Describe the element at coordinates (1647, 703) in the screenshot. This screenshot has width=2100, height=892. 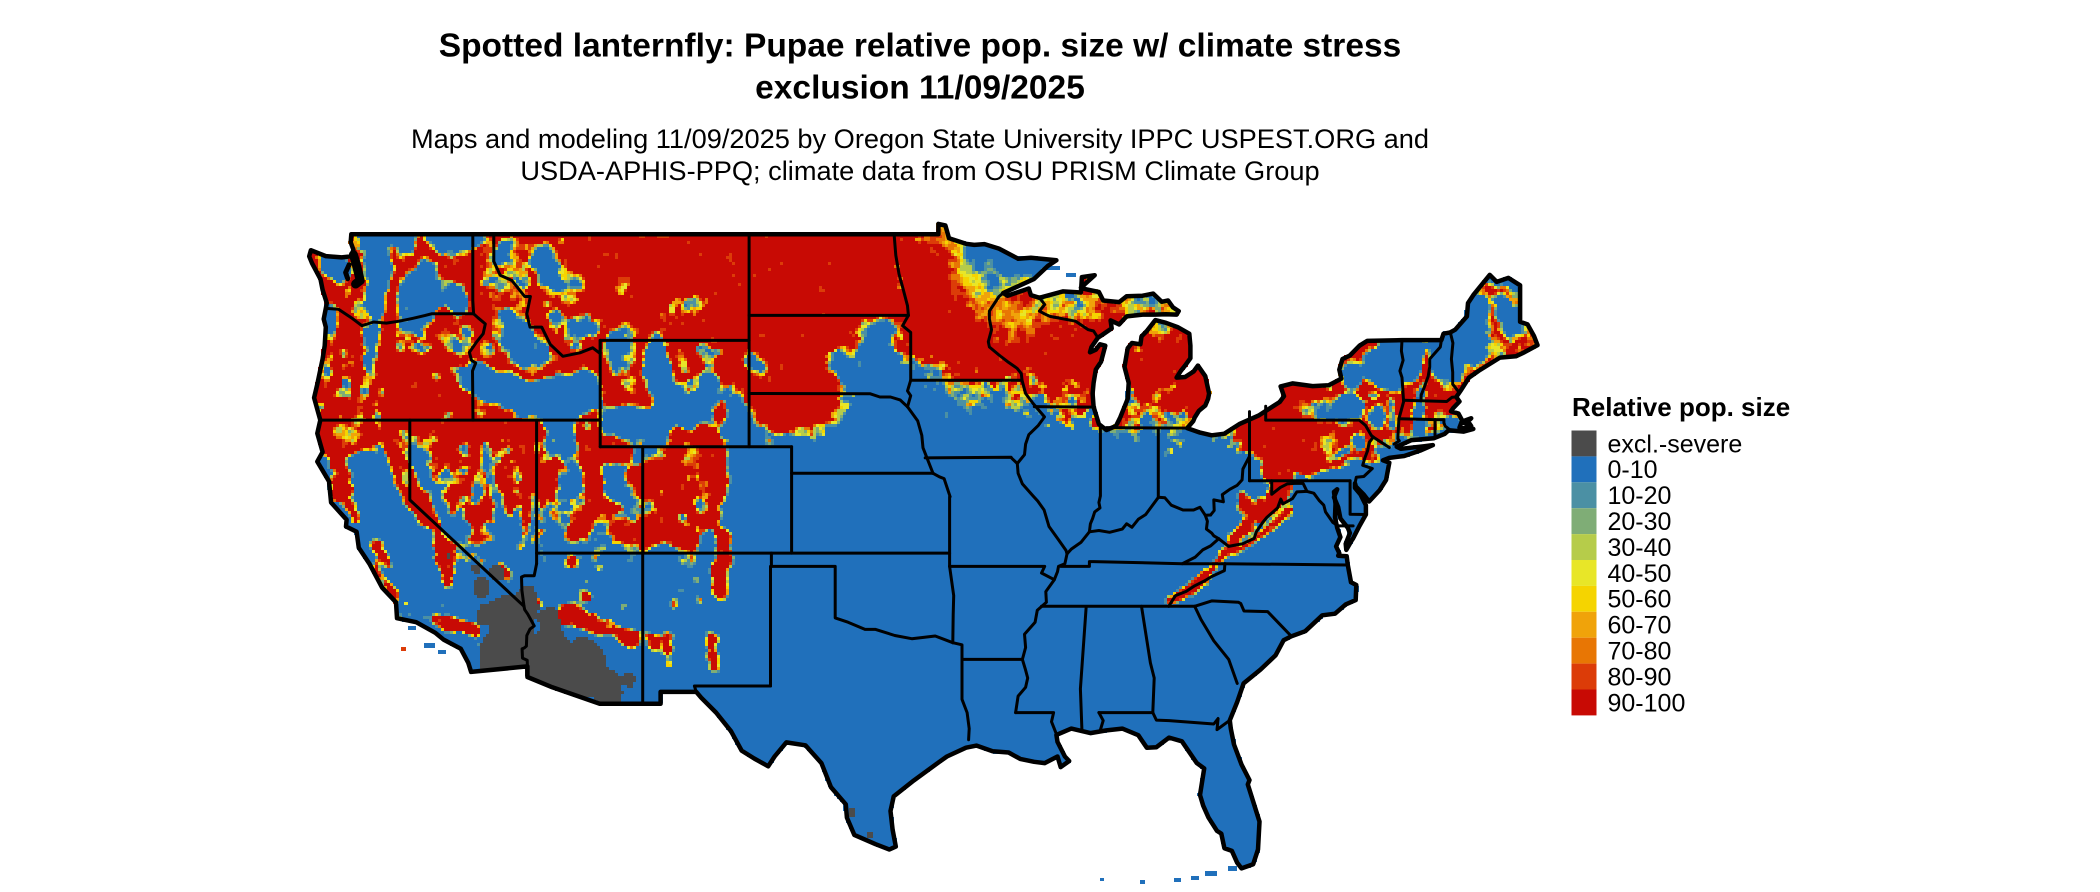
I see `svg-text: 90-100` at that location.